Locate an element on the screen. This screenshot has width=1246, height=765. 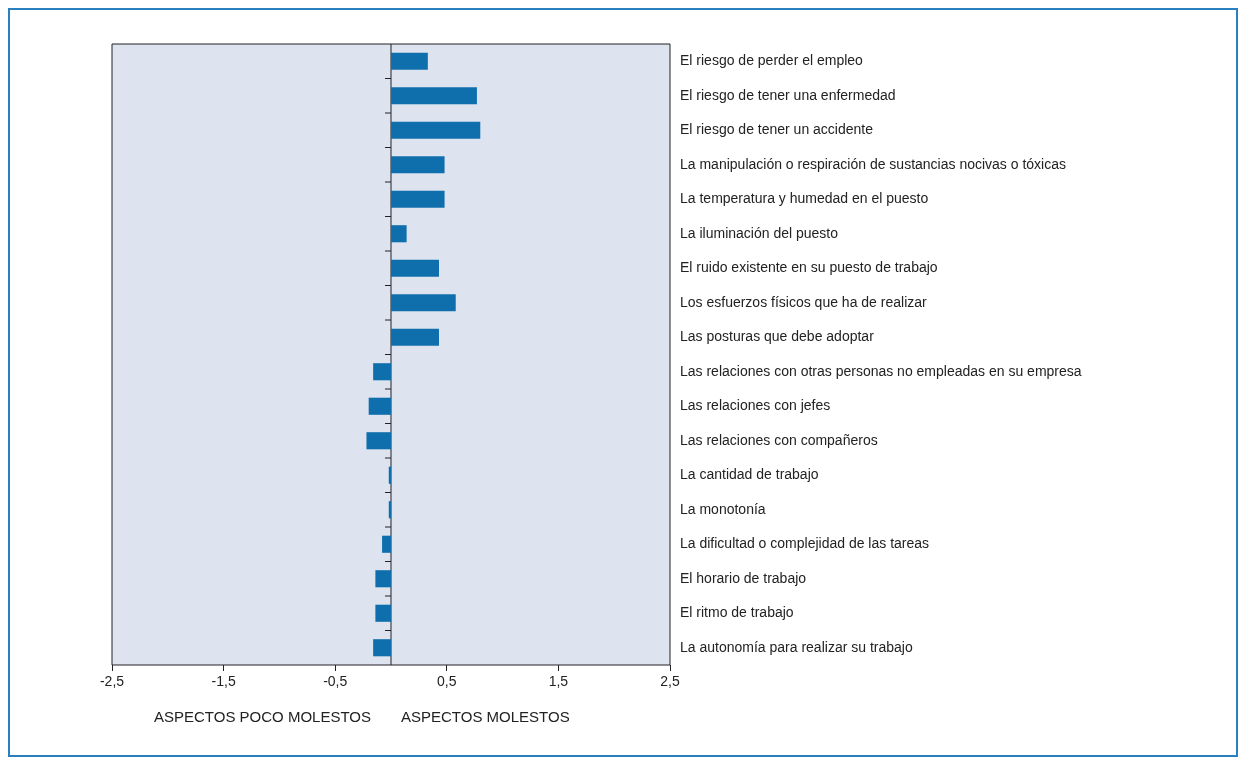
y-tick-label: La temperatura y humedad en el puesto is located at coordinates (804, 198).